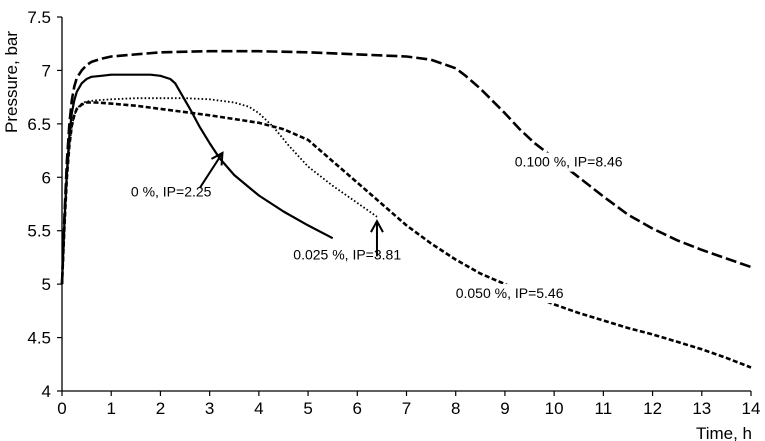 This screenshot has height=441, width=765. Describe the element at coordinates (652, 408) in the screenshot. I see `x-tick-label: 12` at that location.